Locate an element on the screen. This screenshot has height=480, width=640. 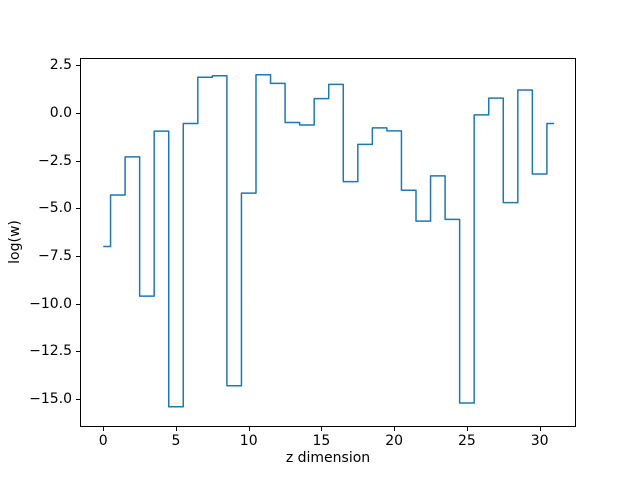
x-tick-label: 15 is located at coordinates (321, 441).